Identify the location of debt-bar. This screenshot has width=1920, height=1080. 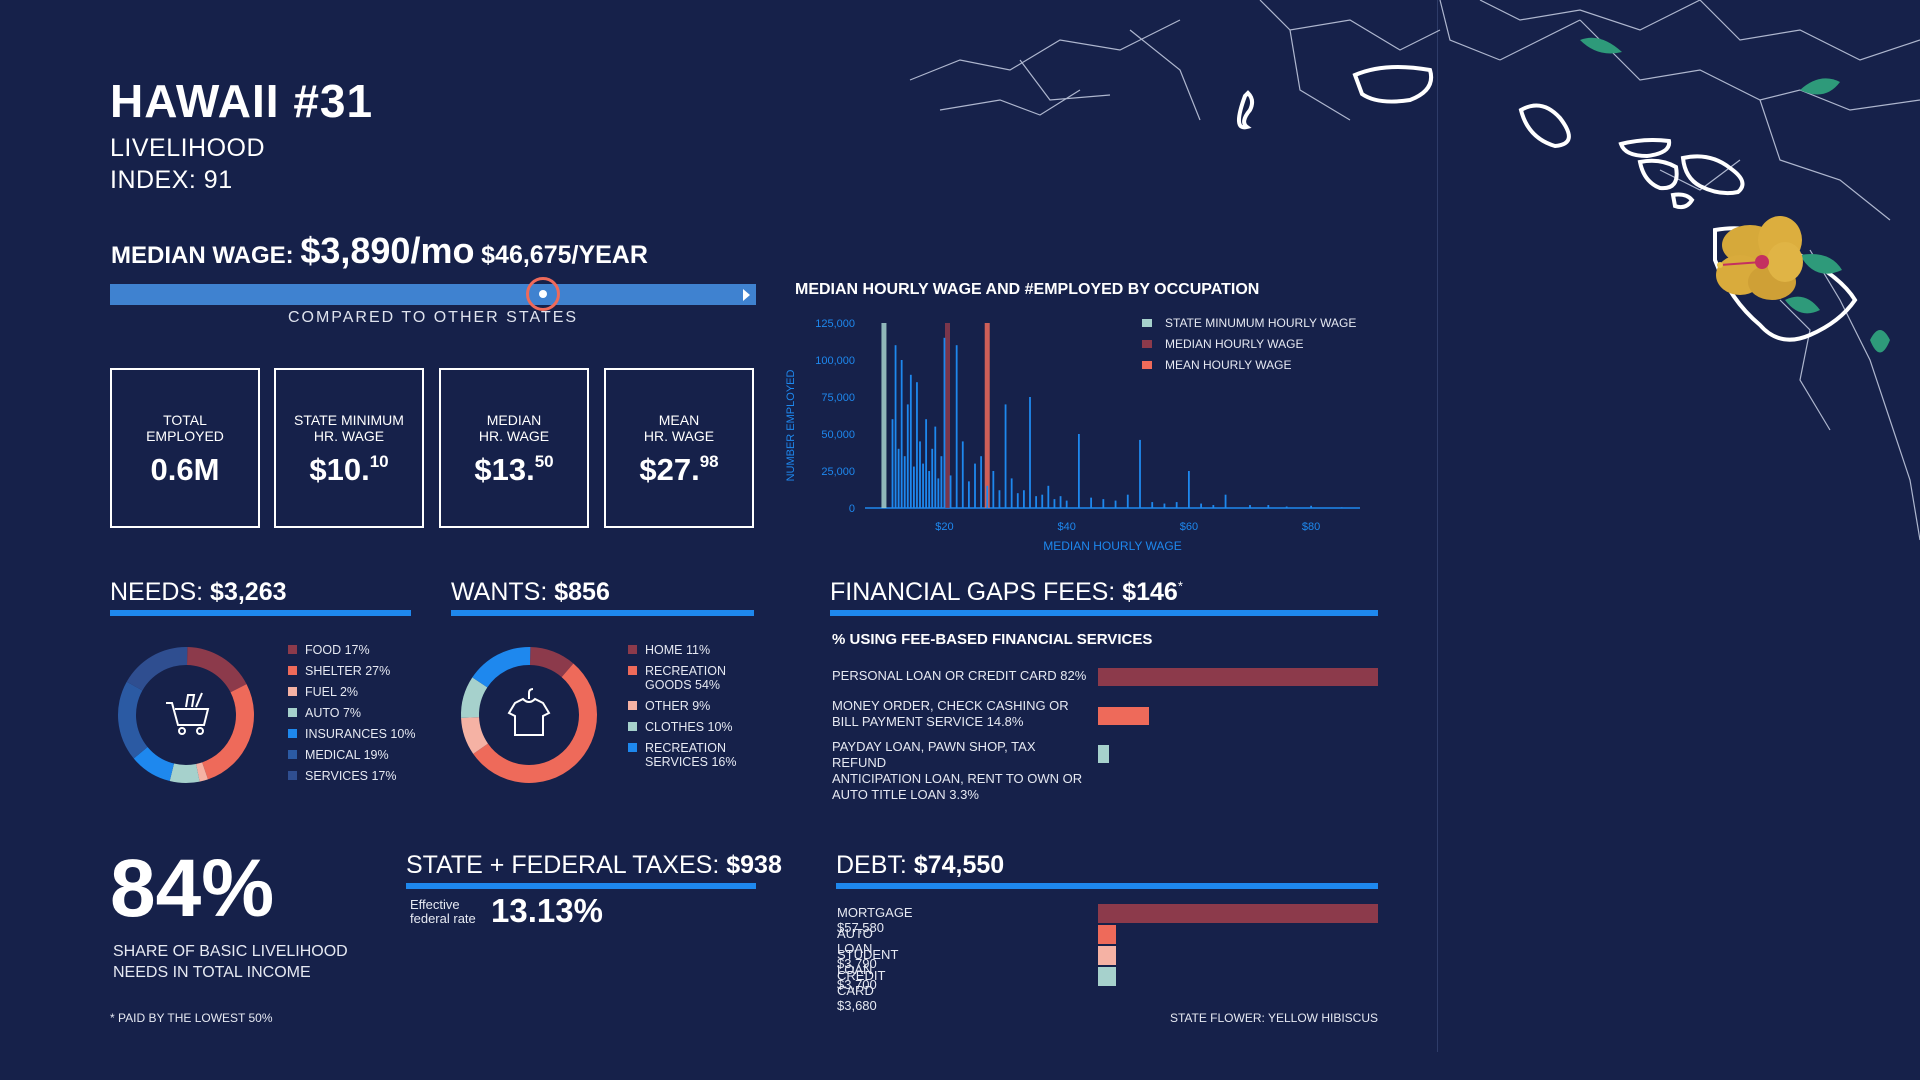
(1238, 913).